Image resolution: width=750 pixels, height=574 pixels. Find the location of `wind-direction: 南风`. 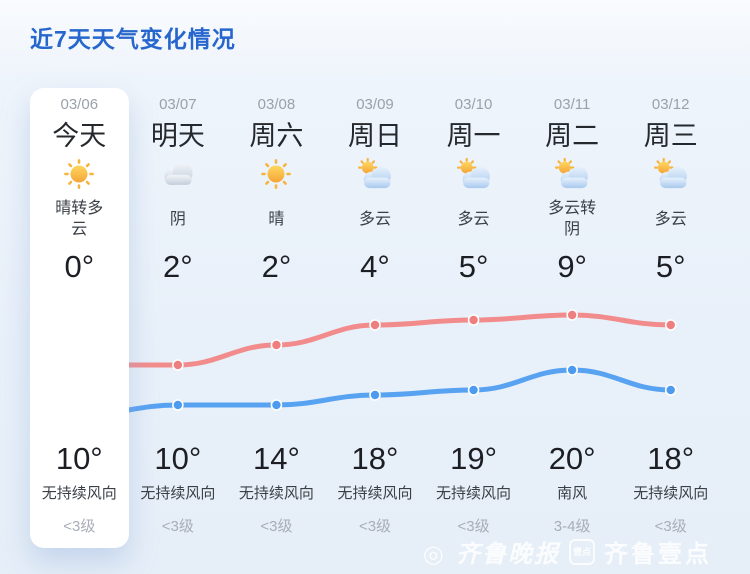

wind-direction: 南风 is located at coordinates (572, 493).